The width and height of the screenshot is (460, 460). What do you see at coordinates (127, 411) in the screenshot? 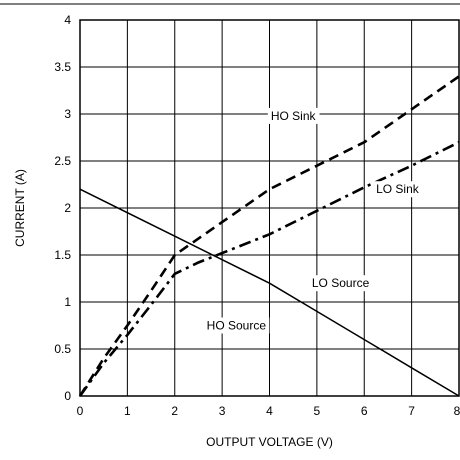
I see `x-tick-label: 1` at bounding box center [127, 411].